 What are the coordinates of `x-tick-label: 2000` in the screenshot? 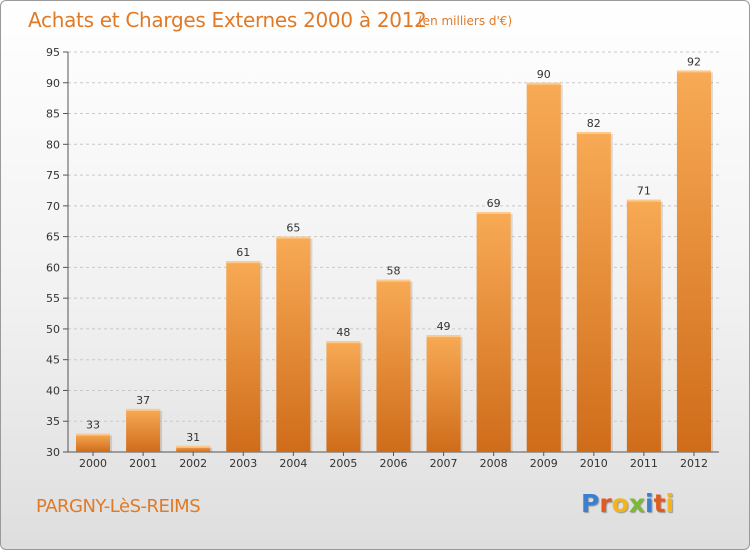 It's located at (93, 463).